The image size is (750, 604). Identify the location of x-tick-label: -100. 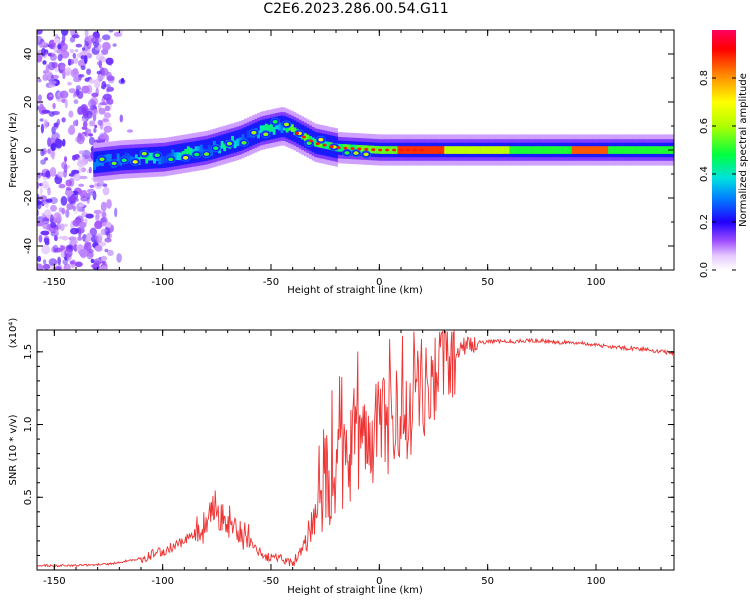
(162, 282).